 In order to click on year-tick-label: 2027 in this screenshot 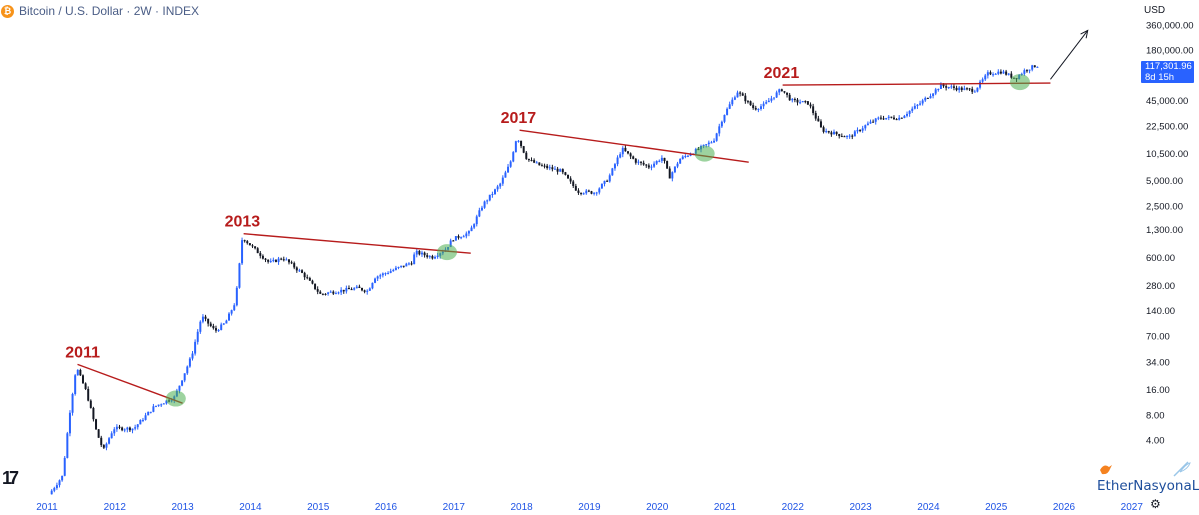, I will do `click(1132, 507)`.